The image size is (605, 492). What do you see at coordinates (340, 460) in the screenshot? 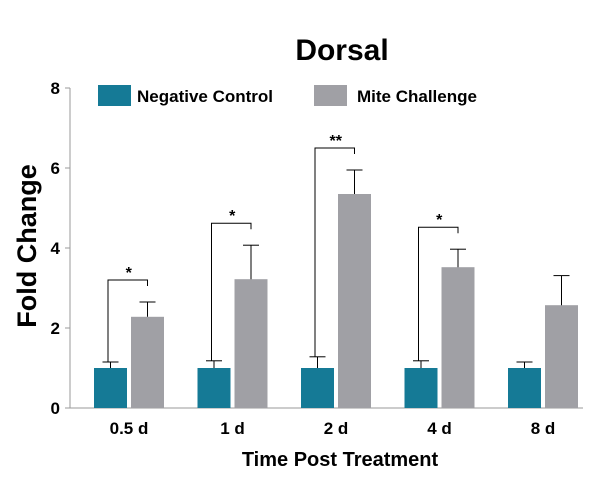
I see `x-axis-label: Time Post Treatment` at bounding box center [340, 460].